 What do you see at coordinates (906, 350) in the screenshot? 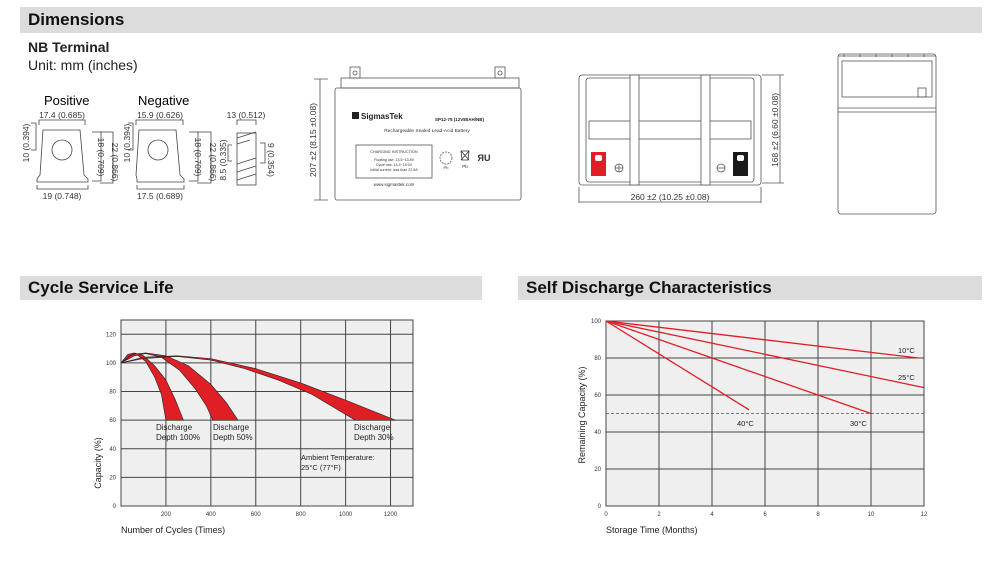
I see `series-label: 10°C` at bounding box center [906, 350].